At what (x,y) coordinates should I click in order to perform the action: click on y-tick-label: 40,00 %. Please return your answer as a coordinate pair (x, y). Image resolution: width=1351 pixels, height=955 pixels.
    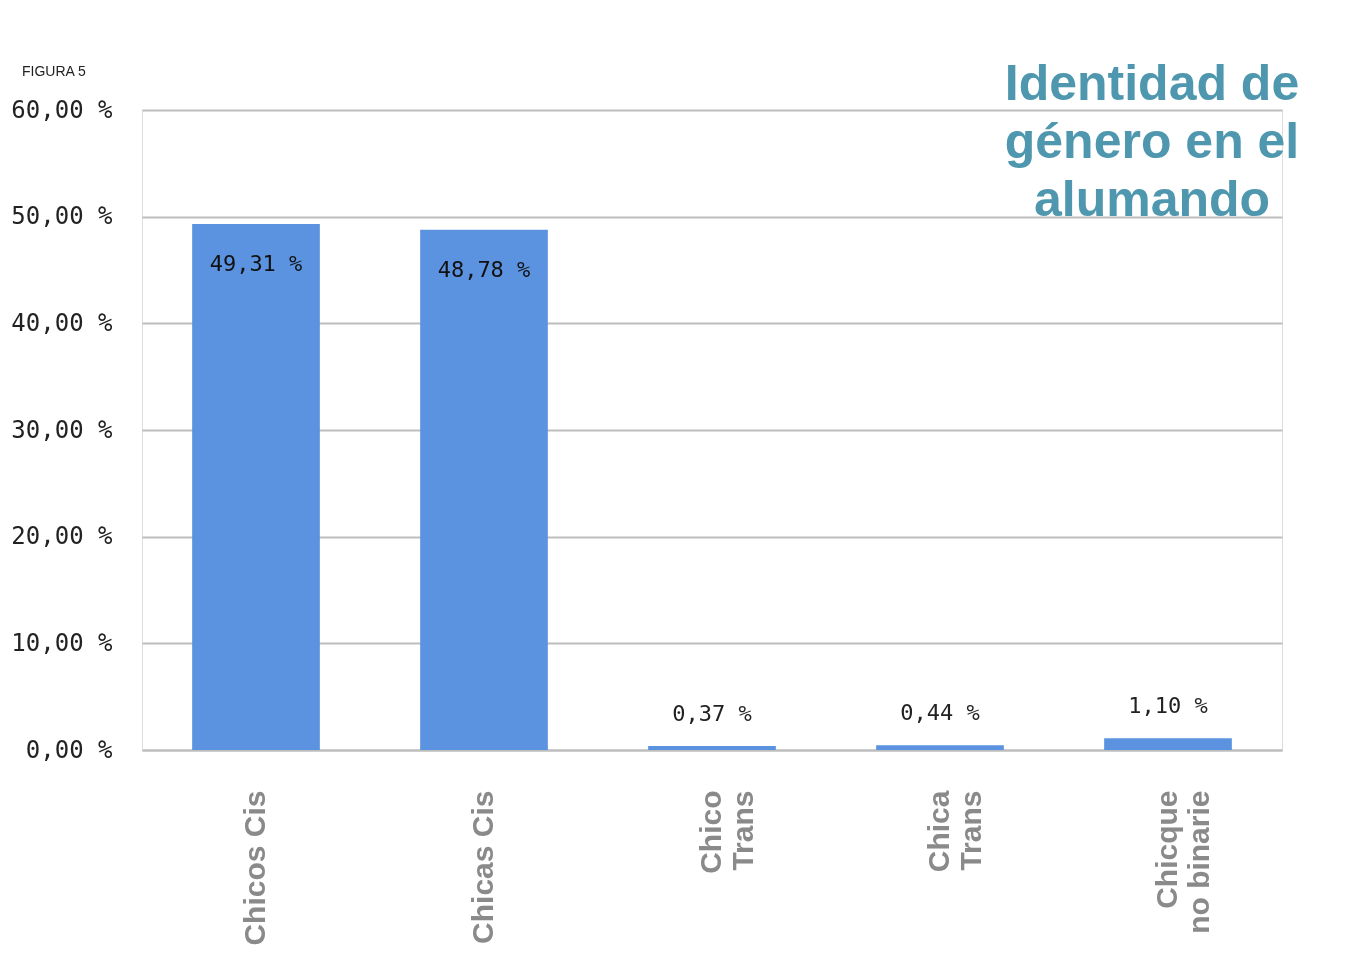
    Looking at the image, I should click on (62, 322).